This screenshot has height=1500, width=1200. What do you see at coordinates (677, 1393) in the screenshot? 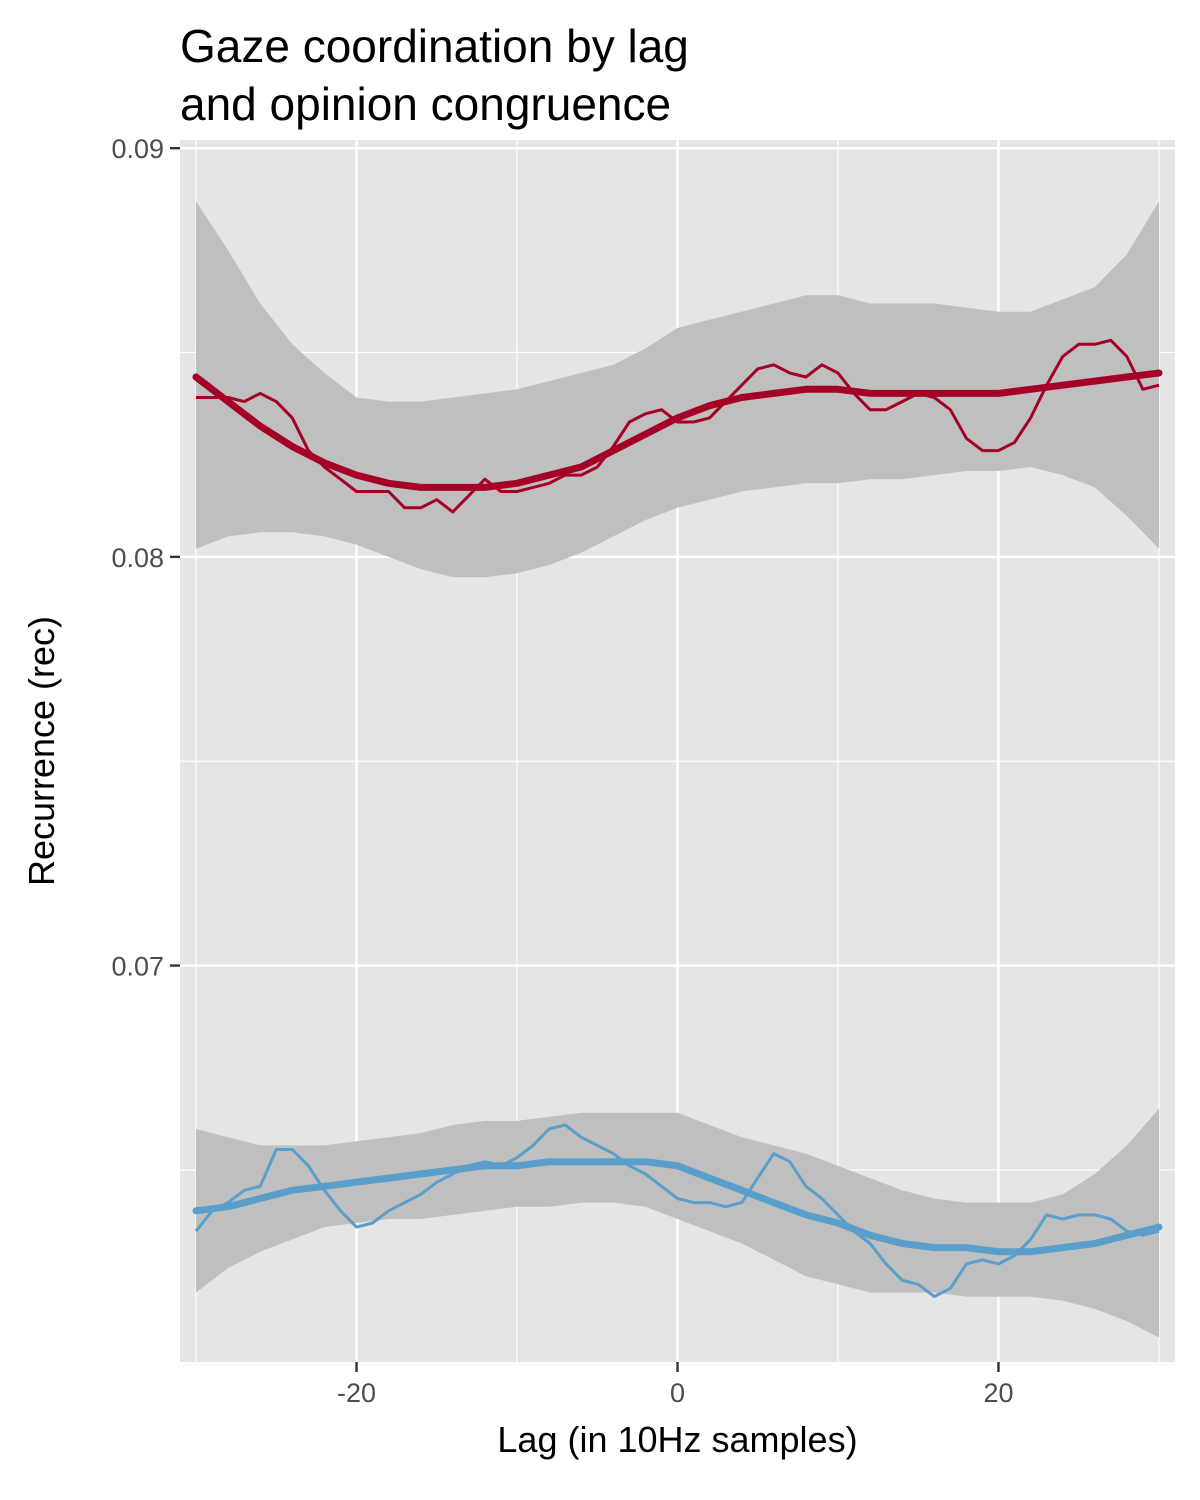
I see `x-tick-label: 0` at bounding box center [677, 1393].